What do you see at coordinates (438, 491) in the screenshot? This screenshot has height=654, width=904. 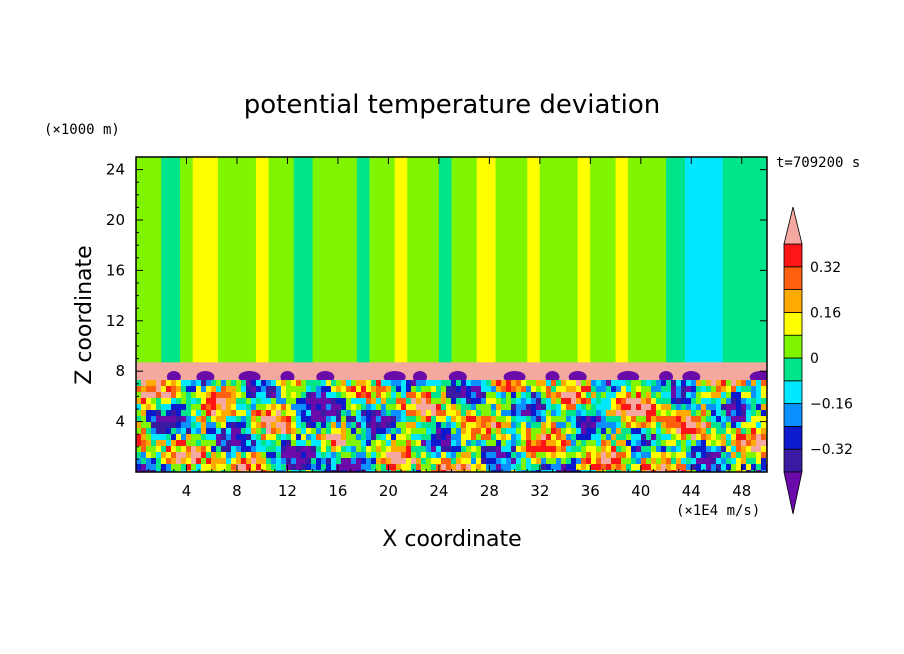 I see `x-tick-label: 24` at bounding box center [438, 491].